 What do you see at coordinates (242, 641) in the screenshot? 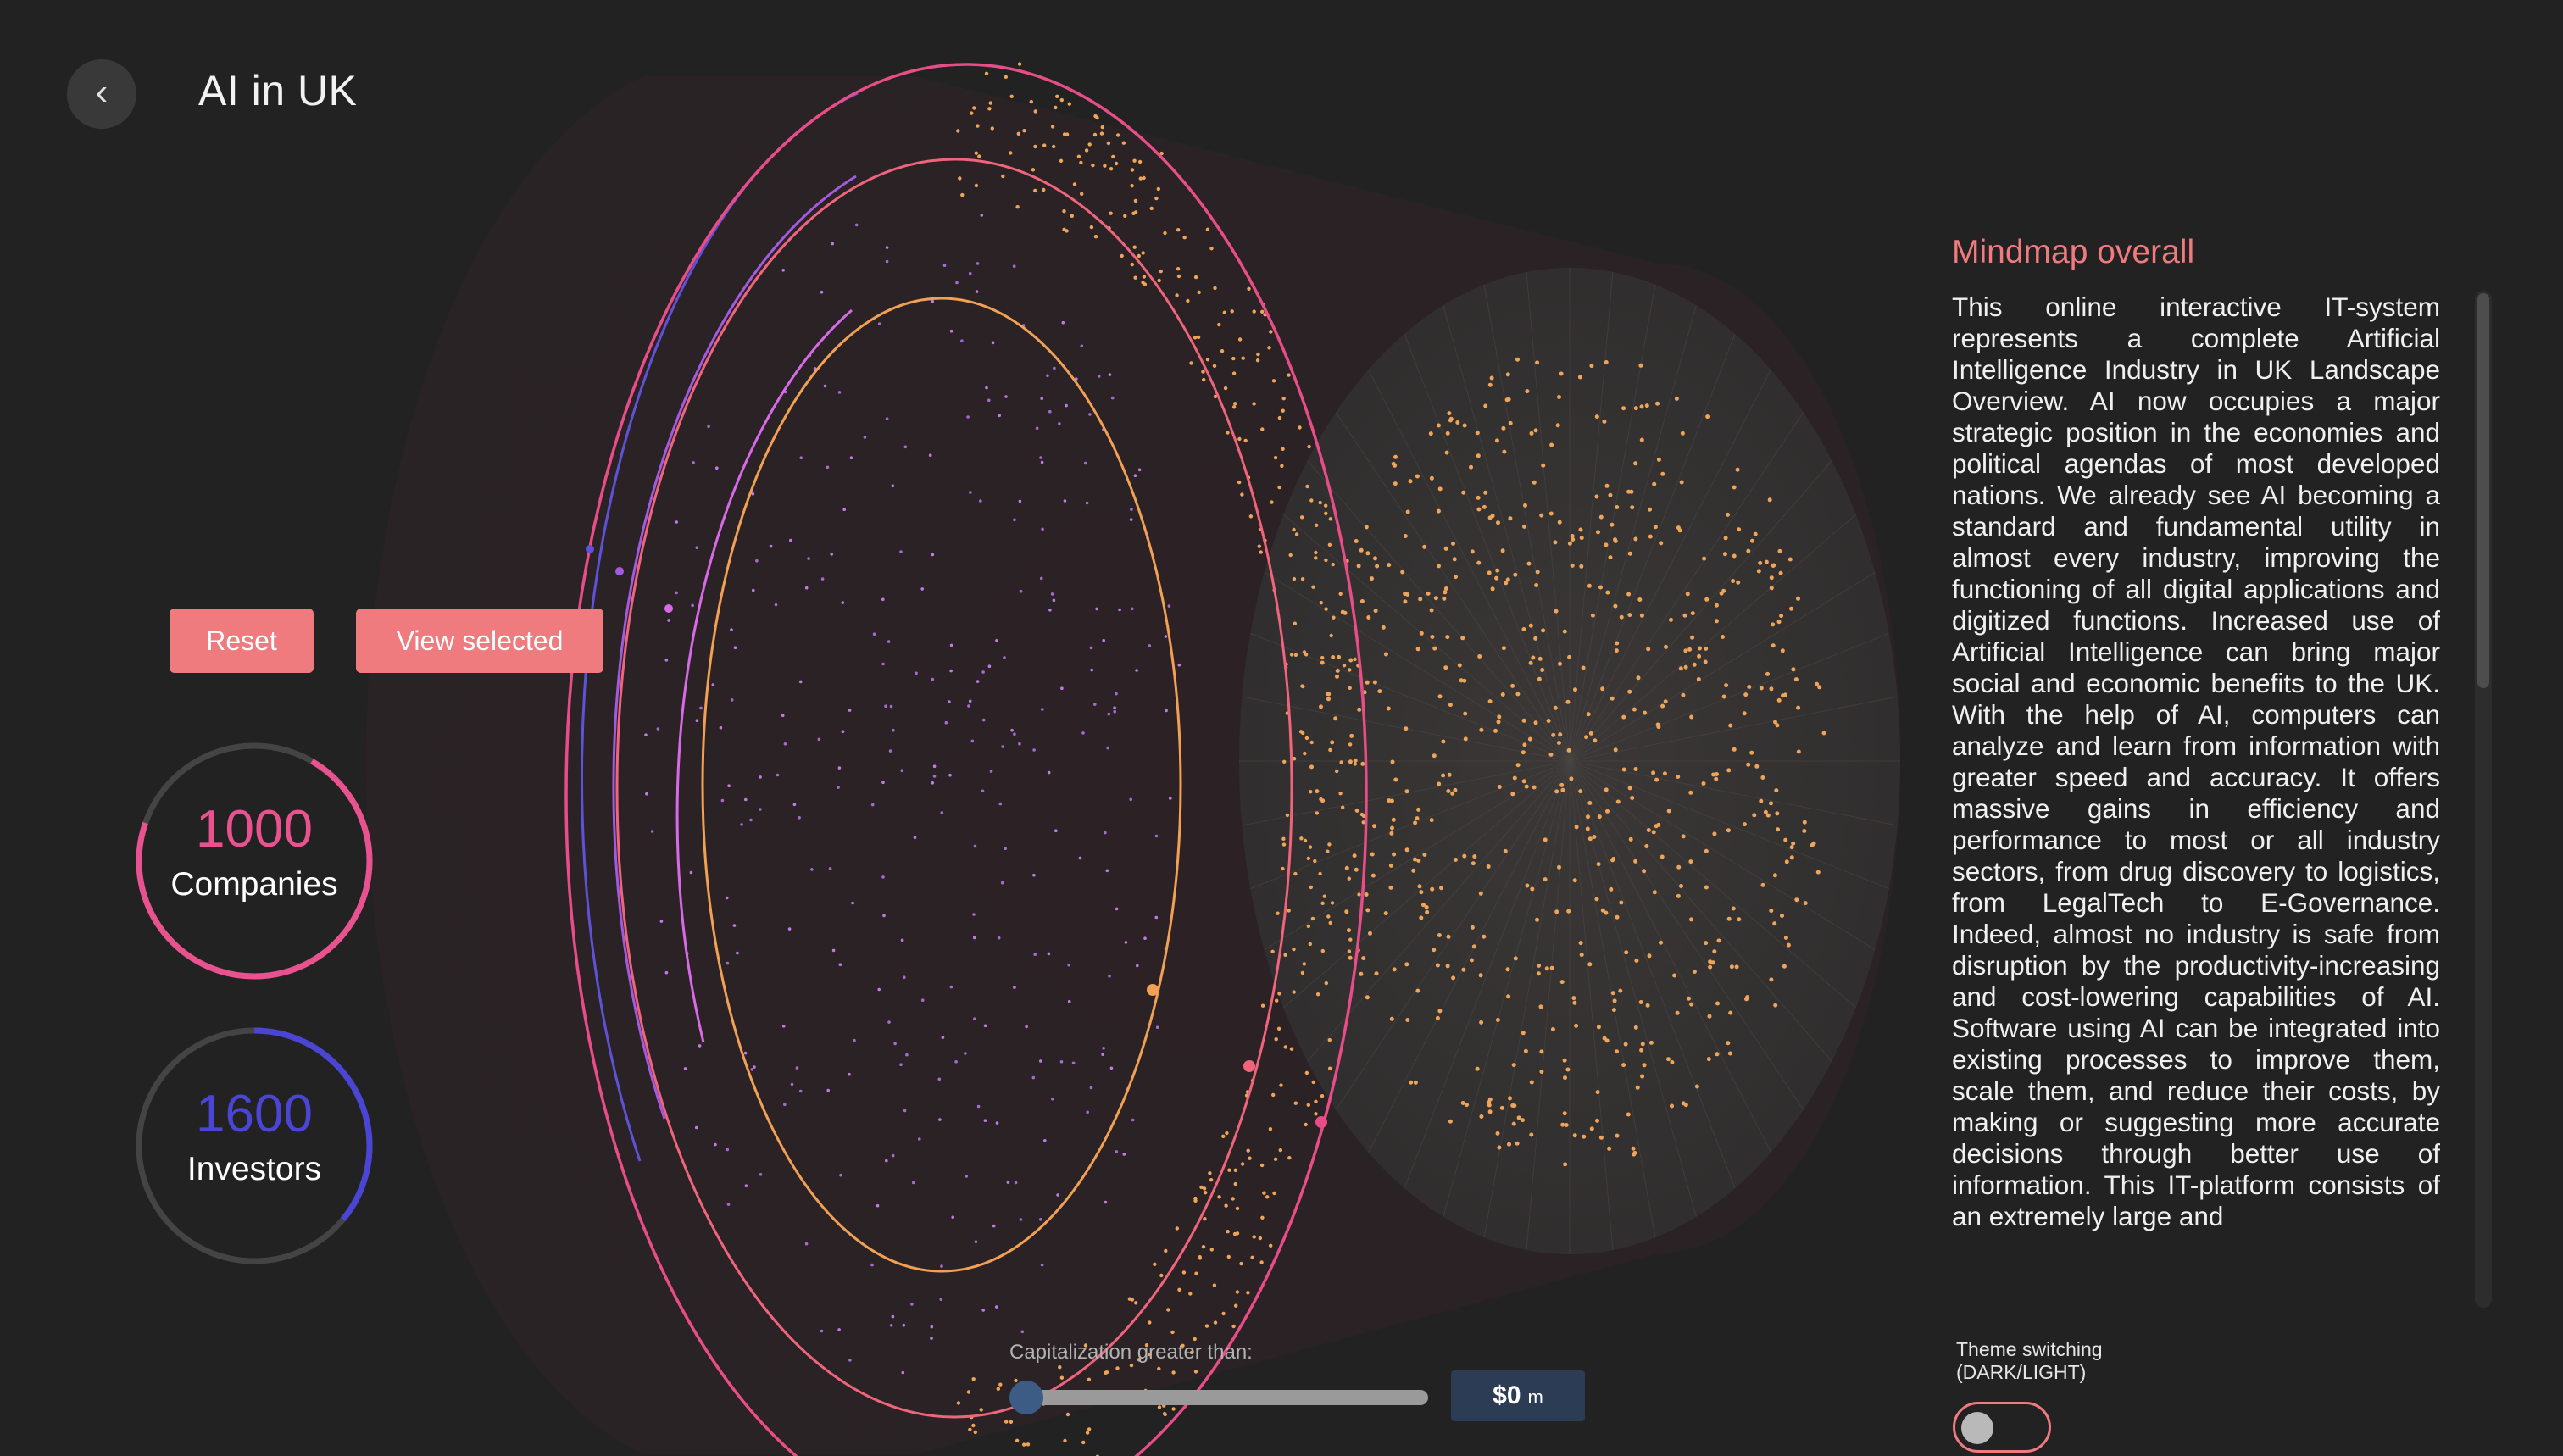
I see `reset-button: Reset` at bounding box center [242, 641].